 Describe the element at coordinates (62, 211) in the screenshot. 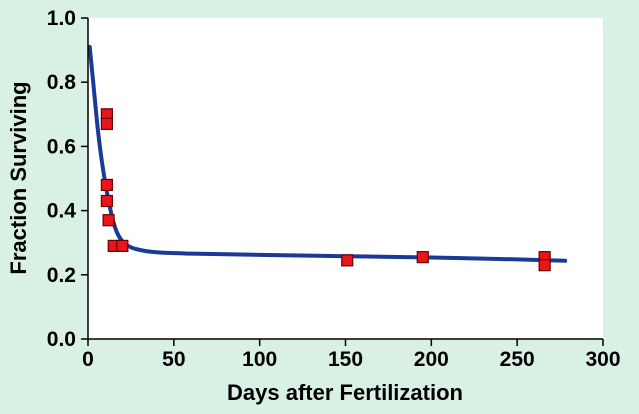

I see `y-tick-label: 0.4` at that location.